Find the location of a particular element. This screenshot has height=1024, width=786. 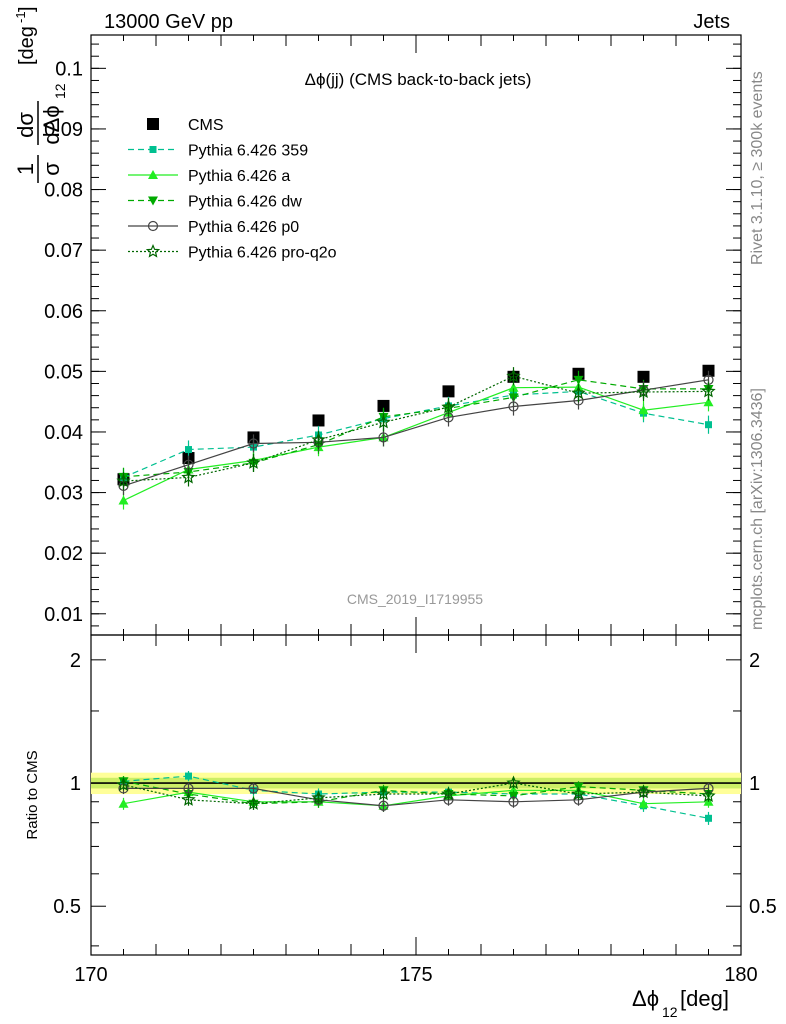

header-right: Jets is located at coordinates (711, 22).